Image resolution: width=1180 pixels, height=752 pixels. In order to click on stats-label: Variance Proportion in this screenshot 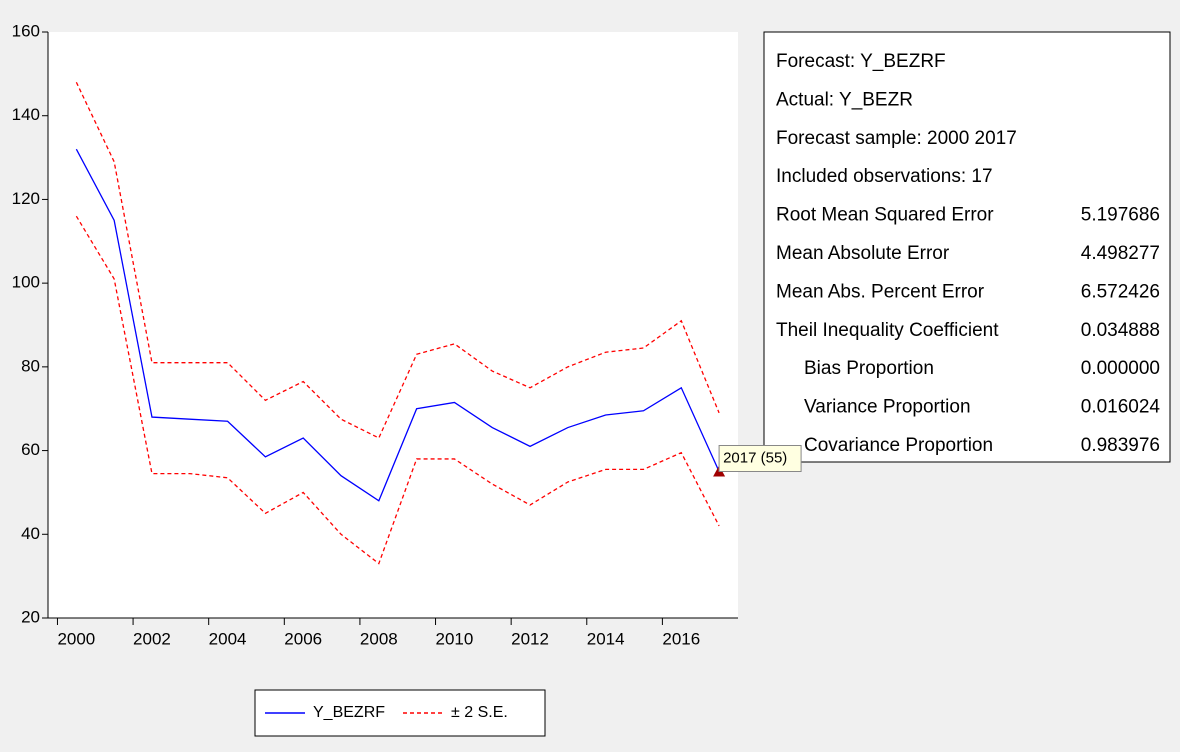, I will do `click(887, 407)`.